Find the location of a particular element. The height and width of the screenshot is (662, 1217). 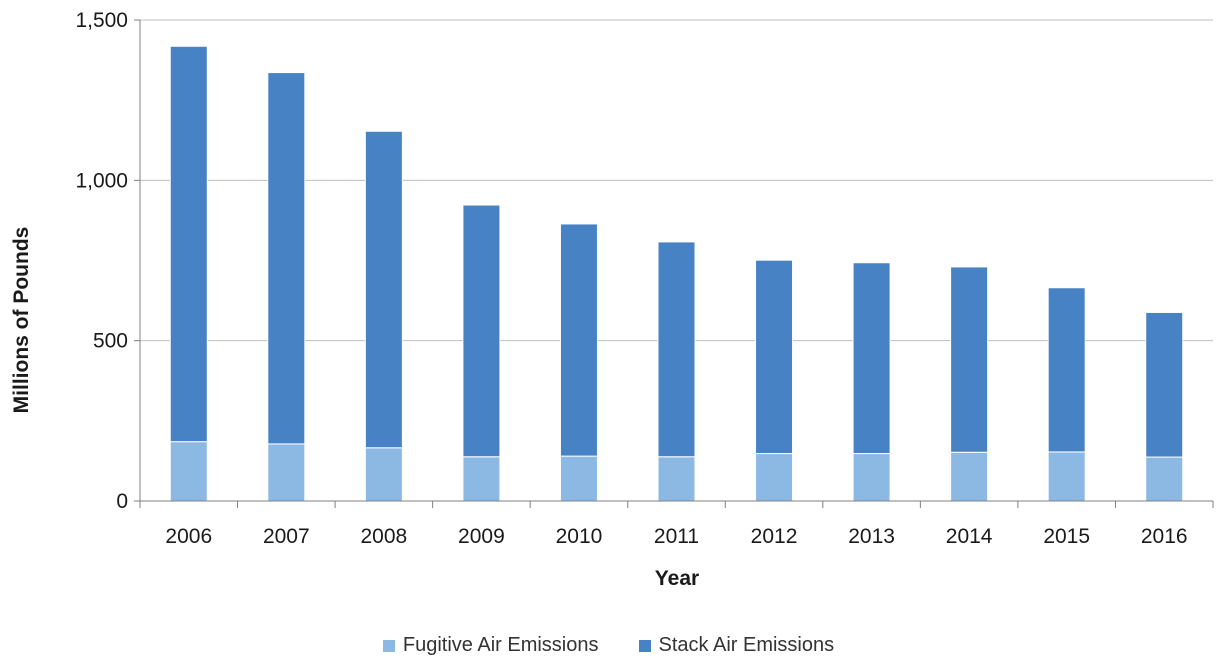

bar-fugitive-2011 is located at coordinates (676, 479).